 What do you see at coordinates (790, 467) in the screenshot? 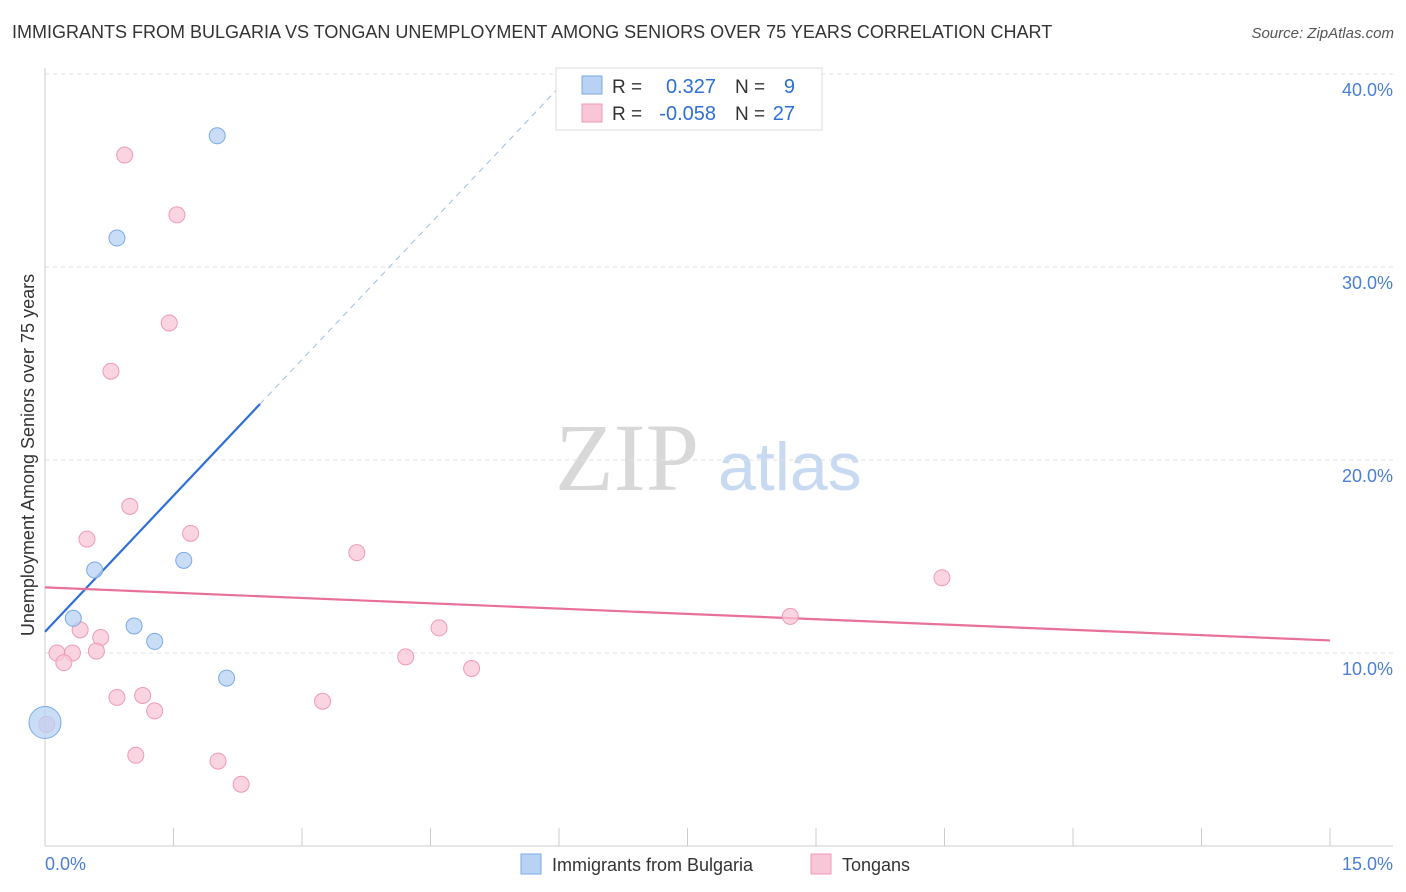
I see `watermark-atlas: atlas` at bounding box center [790, 467].